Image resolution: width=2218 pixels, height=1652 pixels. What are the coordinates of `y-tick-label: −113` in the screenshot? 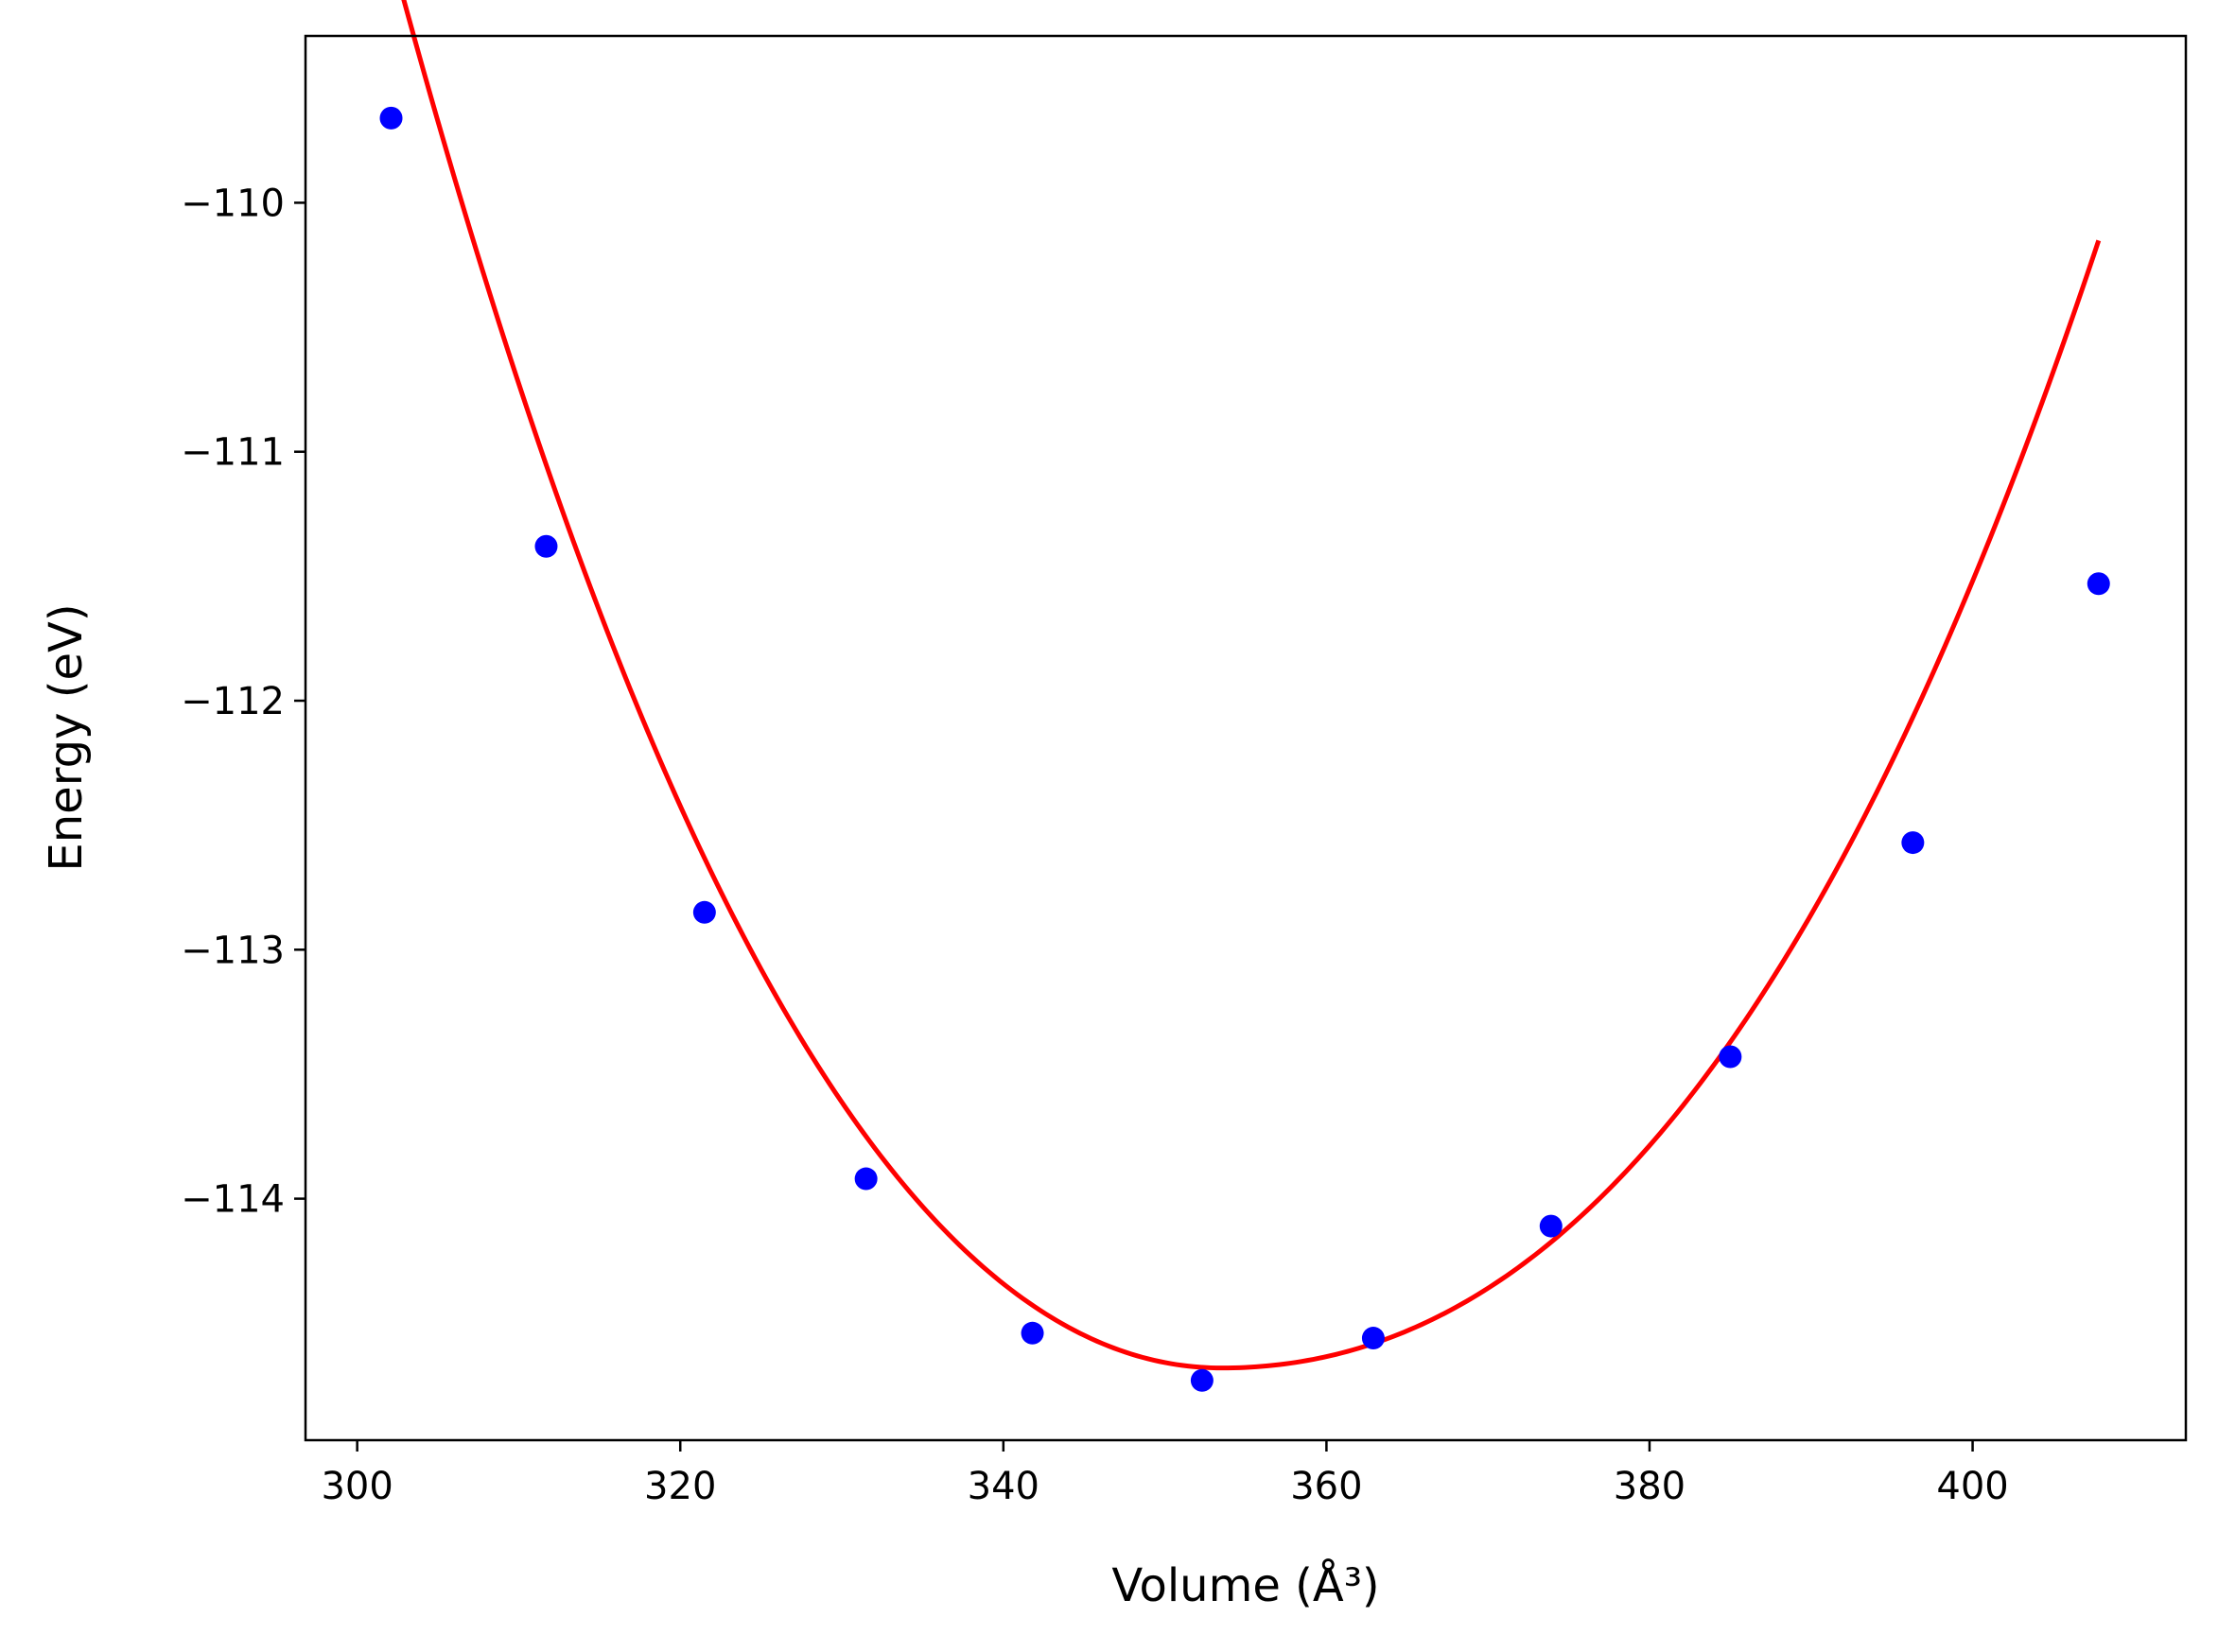 It's located at (233, 951).